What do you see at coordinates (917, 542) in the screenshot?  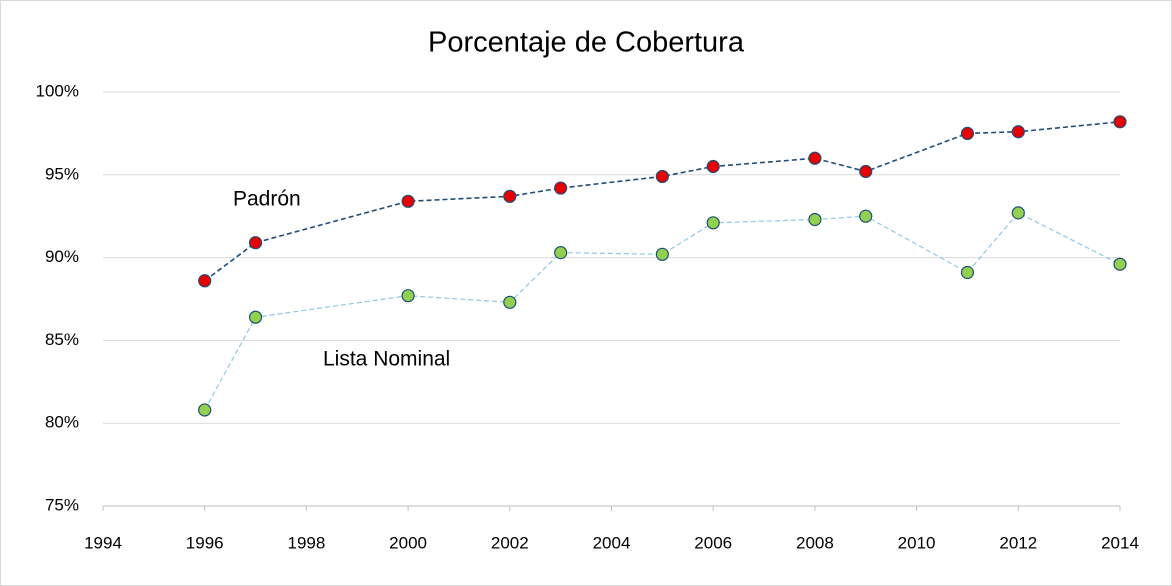 I see `x-tick-label: 2010` at bounding box center [917, 542].